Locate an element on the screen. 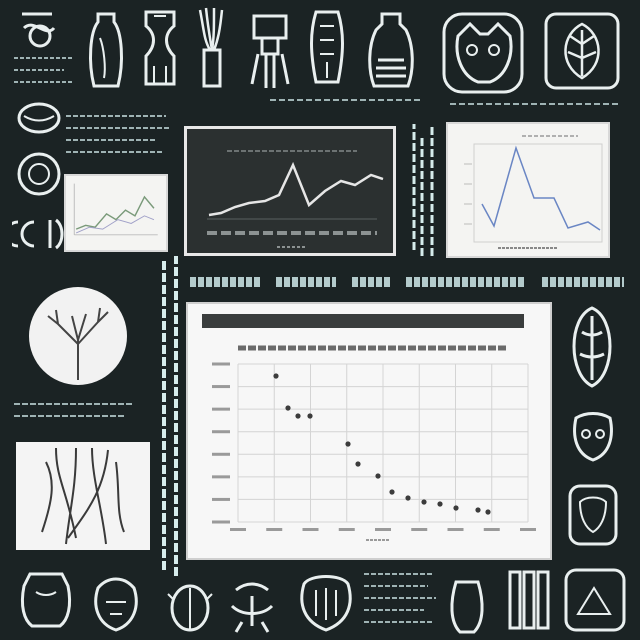 This screenshot has height=640, width=640. banner-scribble-text is located at coordinates (408, 281).